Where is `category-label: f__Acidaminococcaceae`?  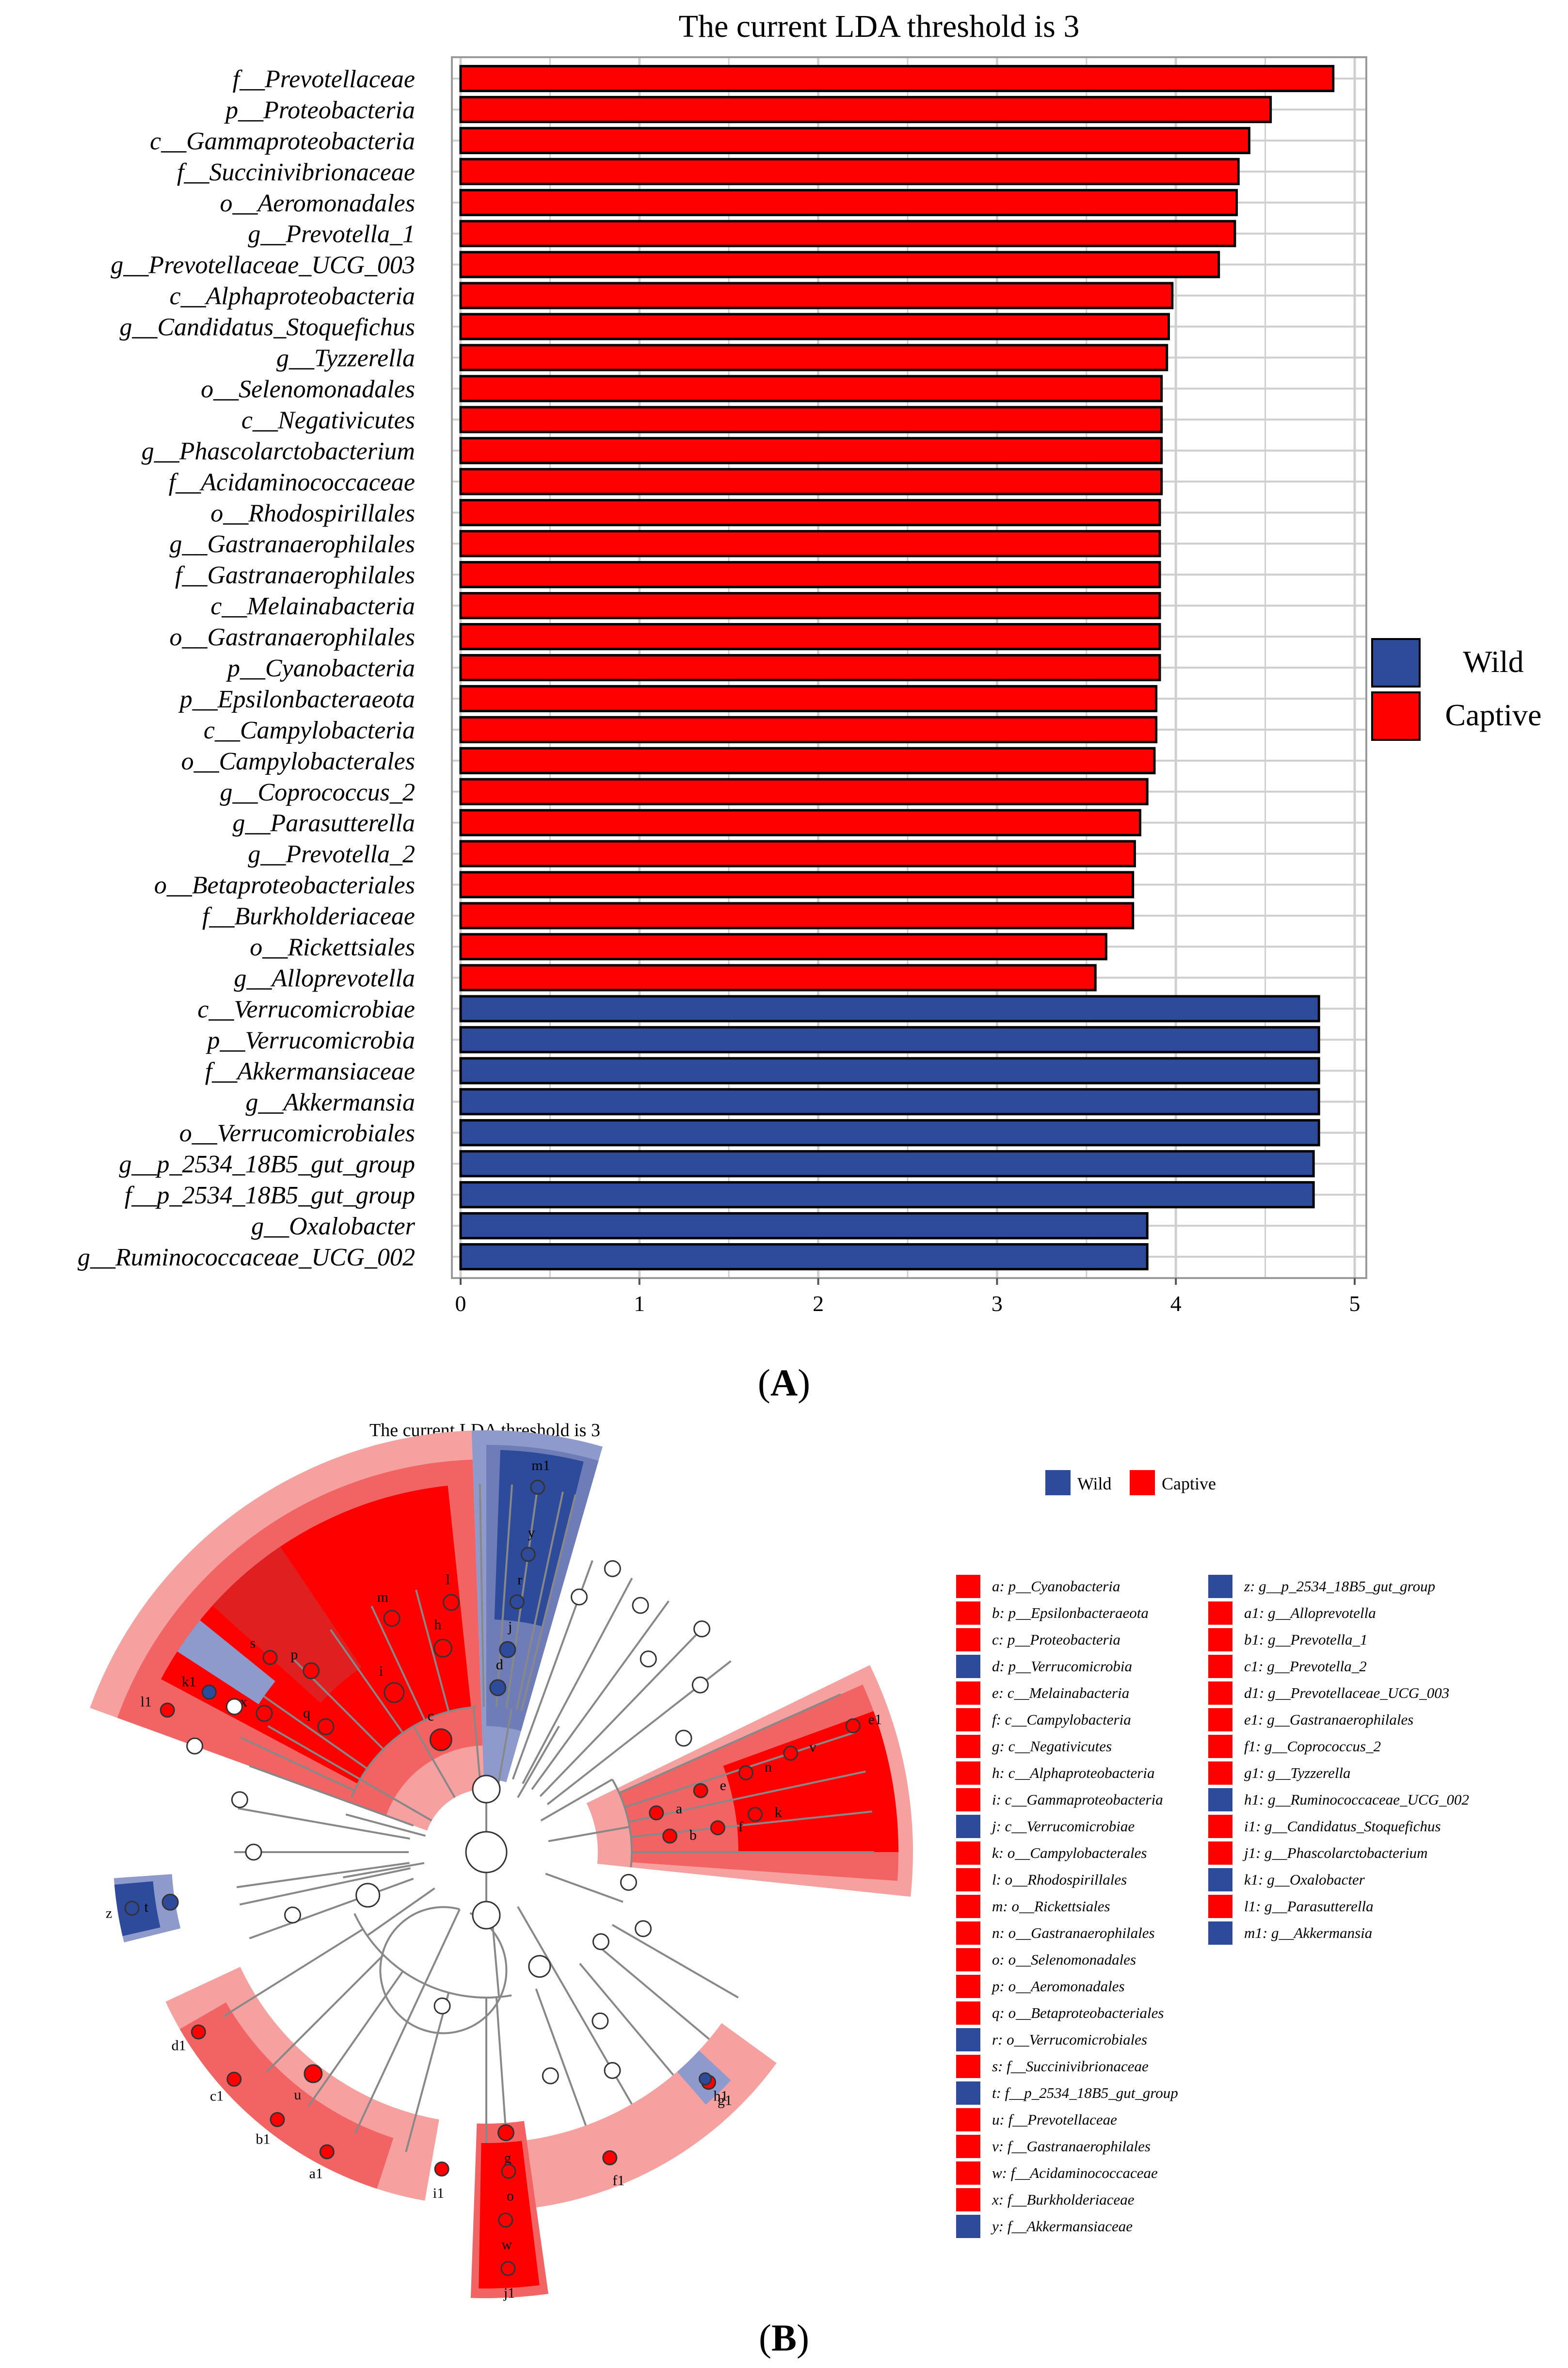 category-label: f__Acidaminococcaceae is located at coordinates (292, 482).